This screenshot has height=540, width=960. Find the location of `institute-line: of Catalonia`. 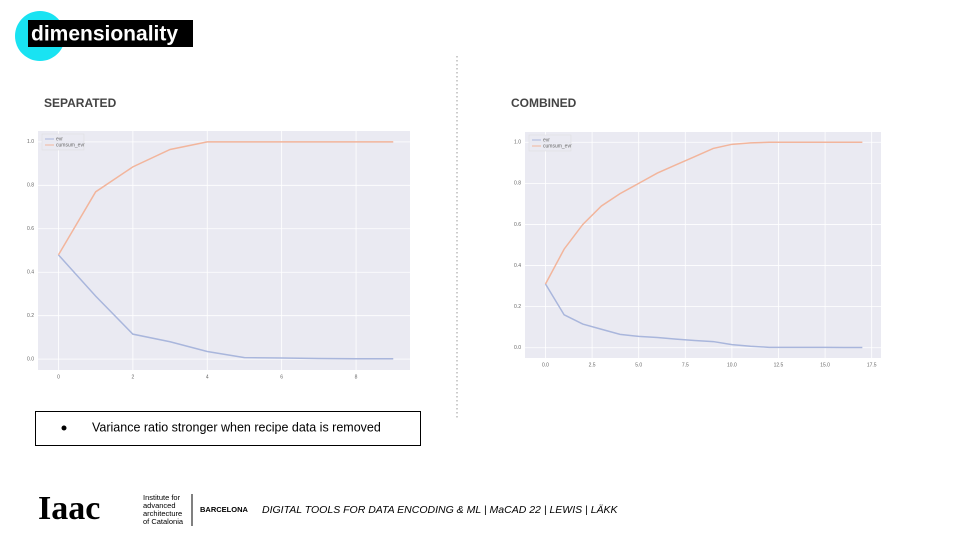

institute-line: of Catalonia is located at coordinates (163, 521).